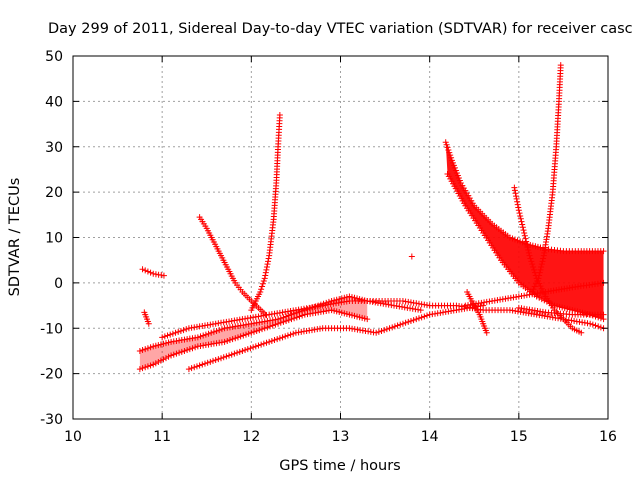 The height and width of the screenshot is (480, 640). What do you see at coordinates (51, 420) in the screenshot?
I see `y-tick-label: -30` at bounding box center [51, 420].